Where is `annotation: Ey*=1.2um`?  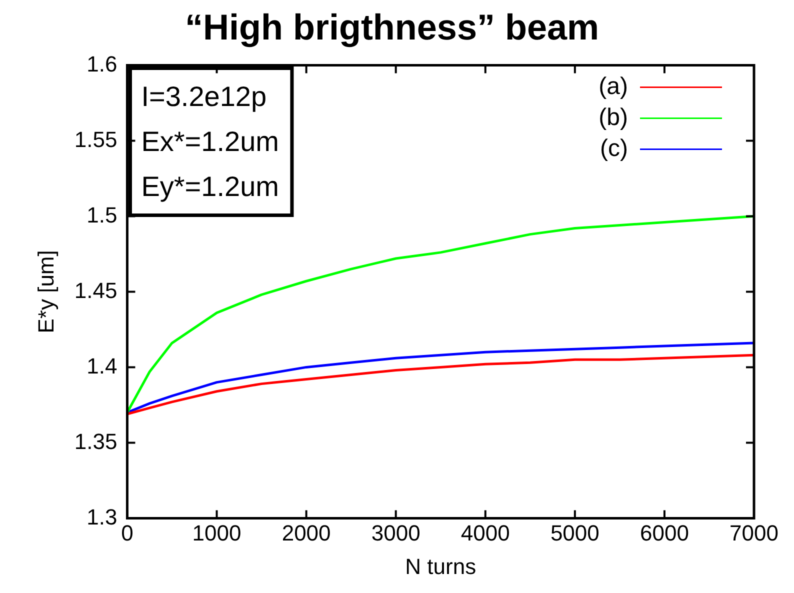
annotation: Ey*=1.2um is located at coordinates (210, 186).